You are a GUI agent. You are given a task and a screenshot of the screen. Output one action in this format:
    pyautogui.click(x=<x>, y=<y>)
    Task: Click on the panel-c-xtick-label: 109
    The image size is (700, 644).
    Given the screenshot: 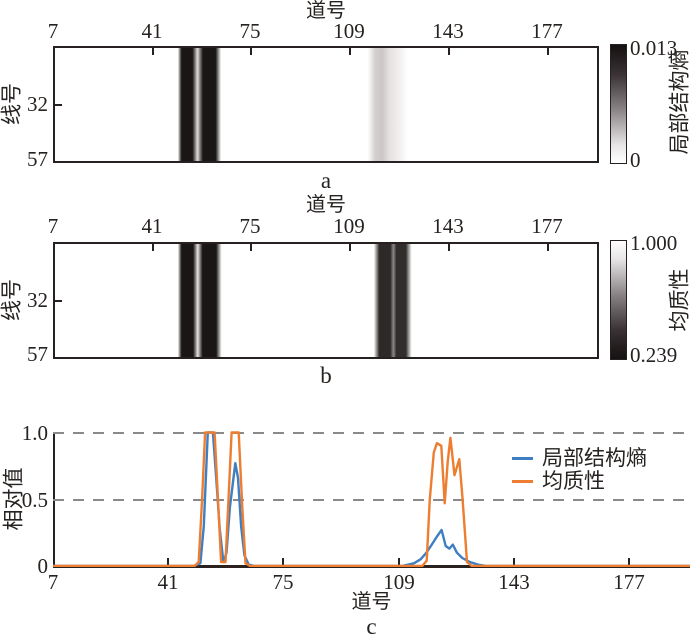 What is the action you would take?
    pyautogui.click(x=399, y=582)
    